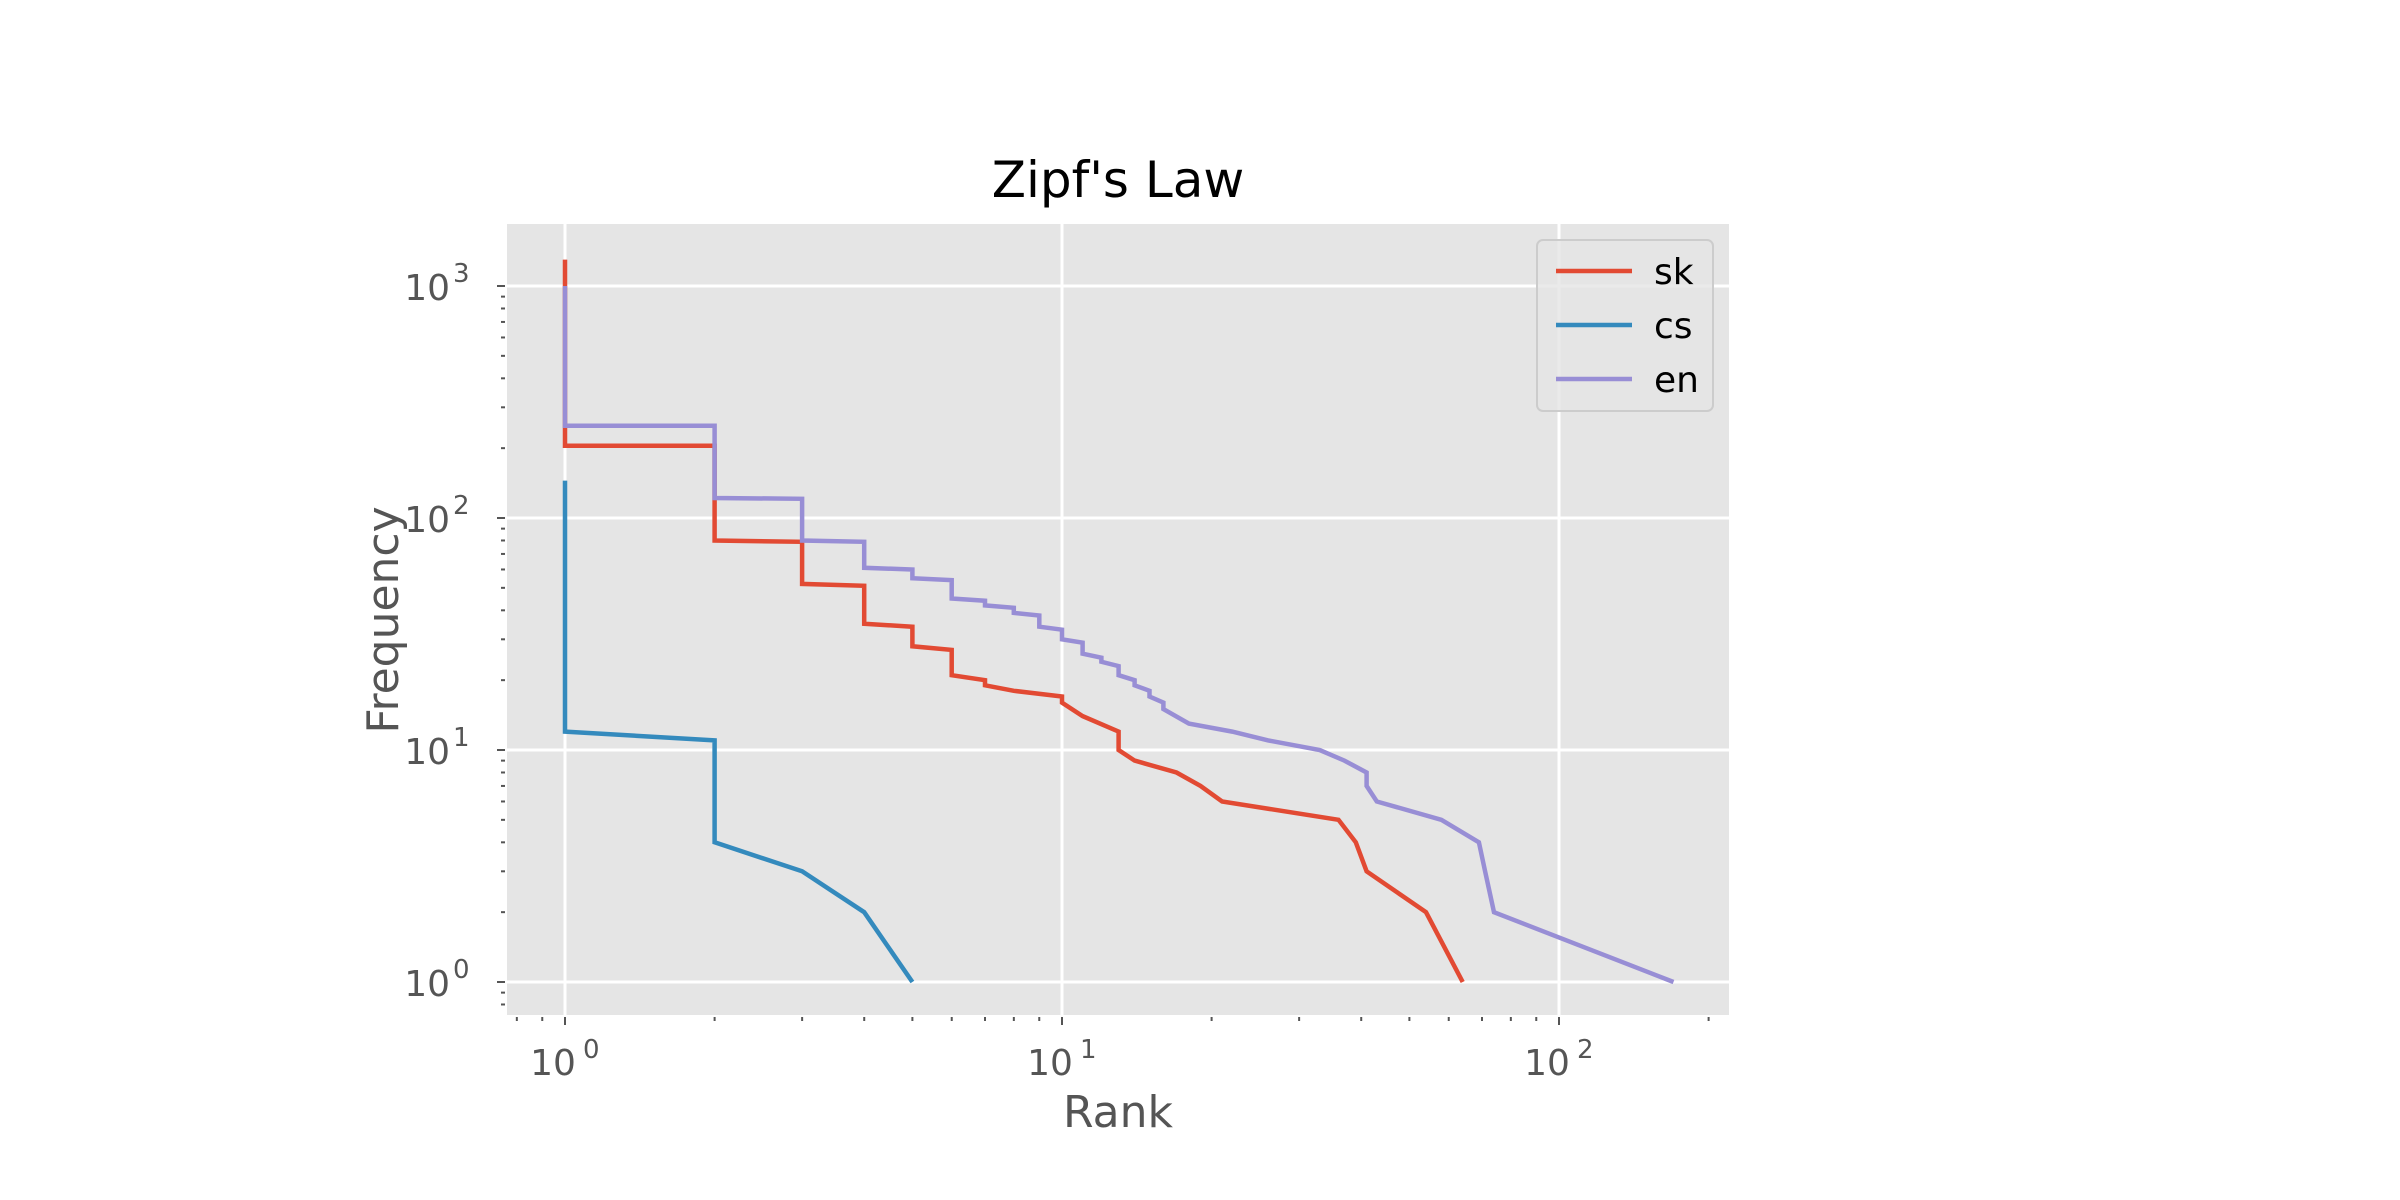 This screenshot has height=1200, width=2400. What do you see at coordinates (1673, 326) in the screenshot?
I see `legend-label-cs: cs` at bounding box center [1673, 326].